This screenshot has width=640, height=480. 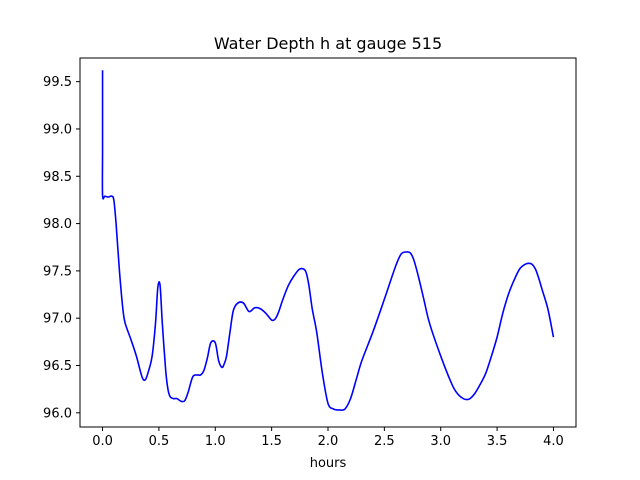 What do you see at coordinates (553, 441) in the screenshot?
I see `x-tick-label: 4.0` at bounding box center [553, 441].